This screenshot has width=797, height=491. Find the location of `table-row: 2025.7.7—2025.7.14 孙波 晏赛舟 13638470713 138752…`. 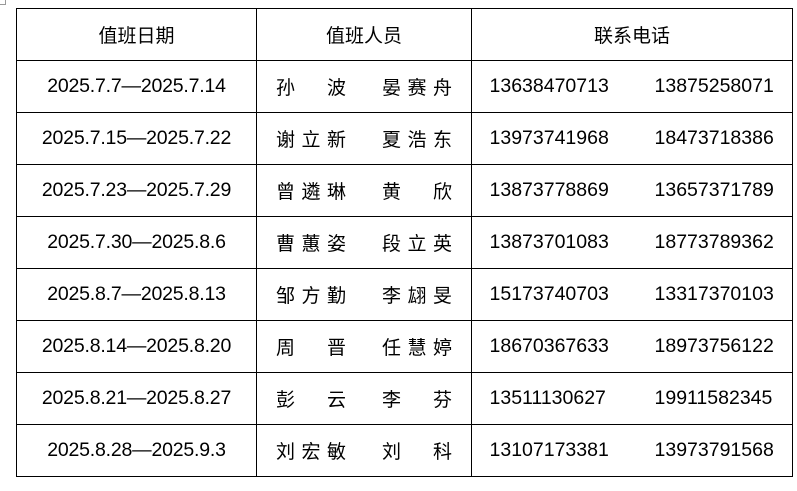

table-row: 2025.7.7—2025.7.14 孙波 晏赛舟 13638470713 138752… is located at coordinates (404, 86).